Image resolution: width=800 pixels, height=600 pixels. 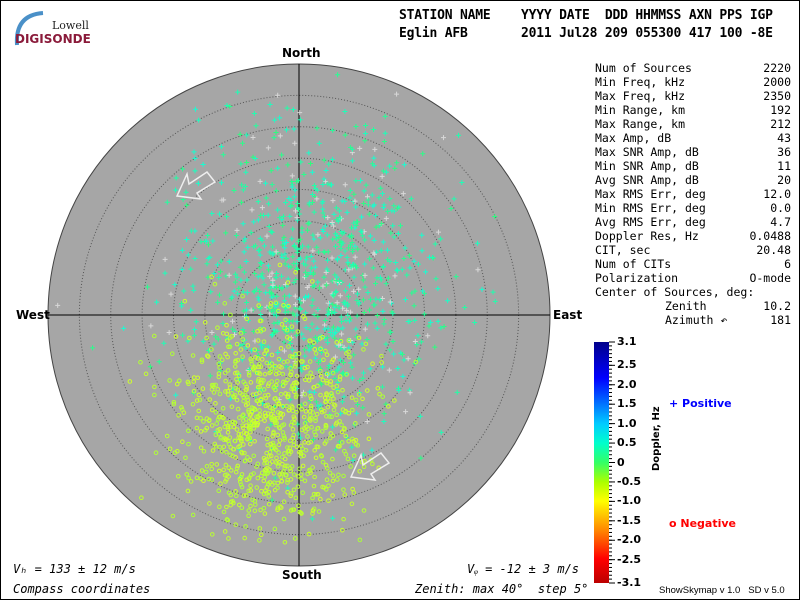 I want to click on legend-positive: + Positive, so click(x=700, y=403).